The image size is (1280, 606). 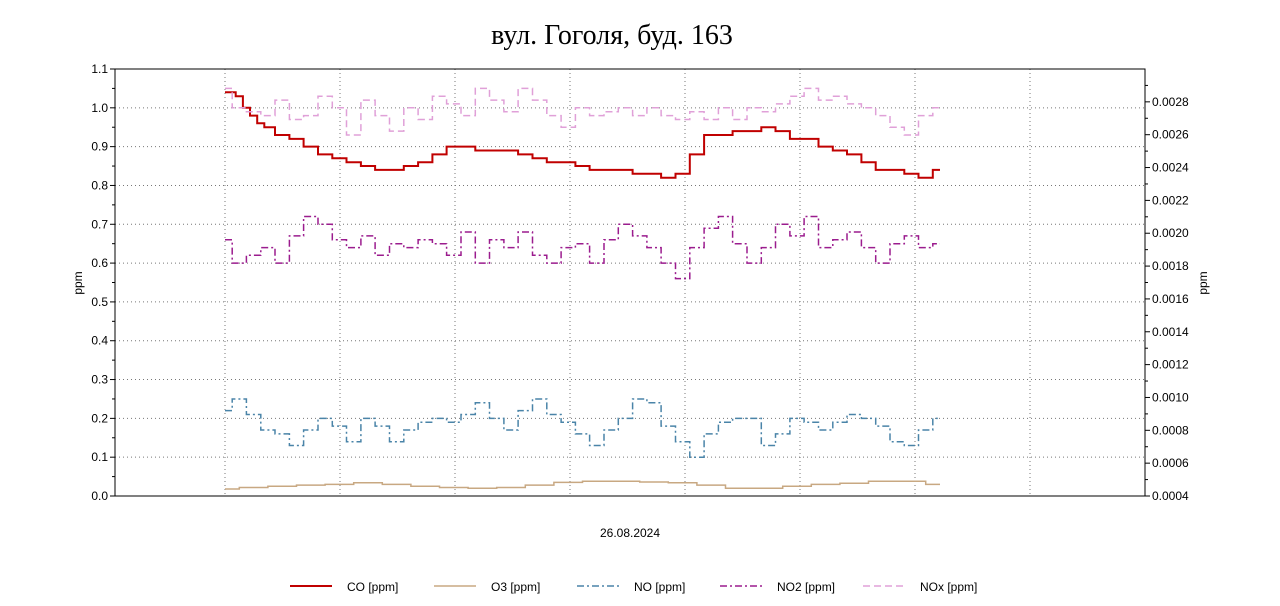 What do you see at coordinates (1170, 168) in the screenshot?
I see `y-tick-label-right: 0.0024` at bounding box center [1170, 168].